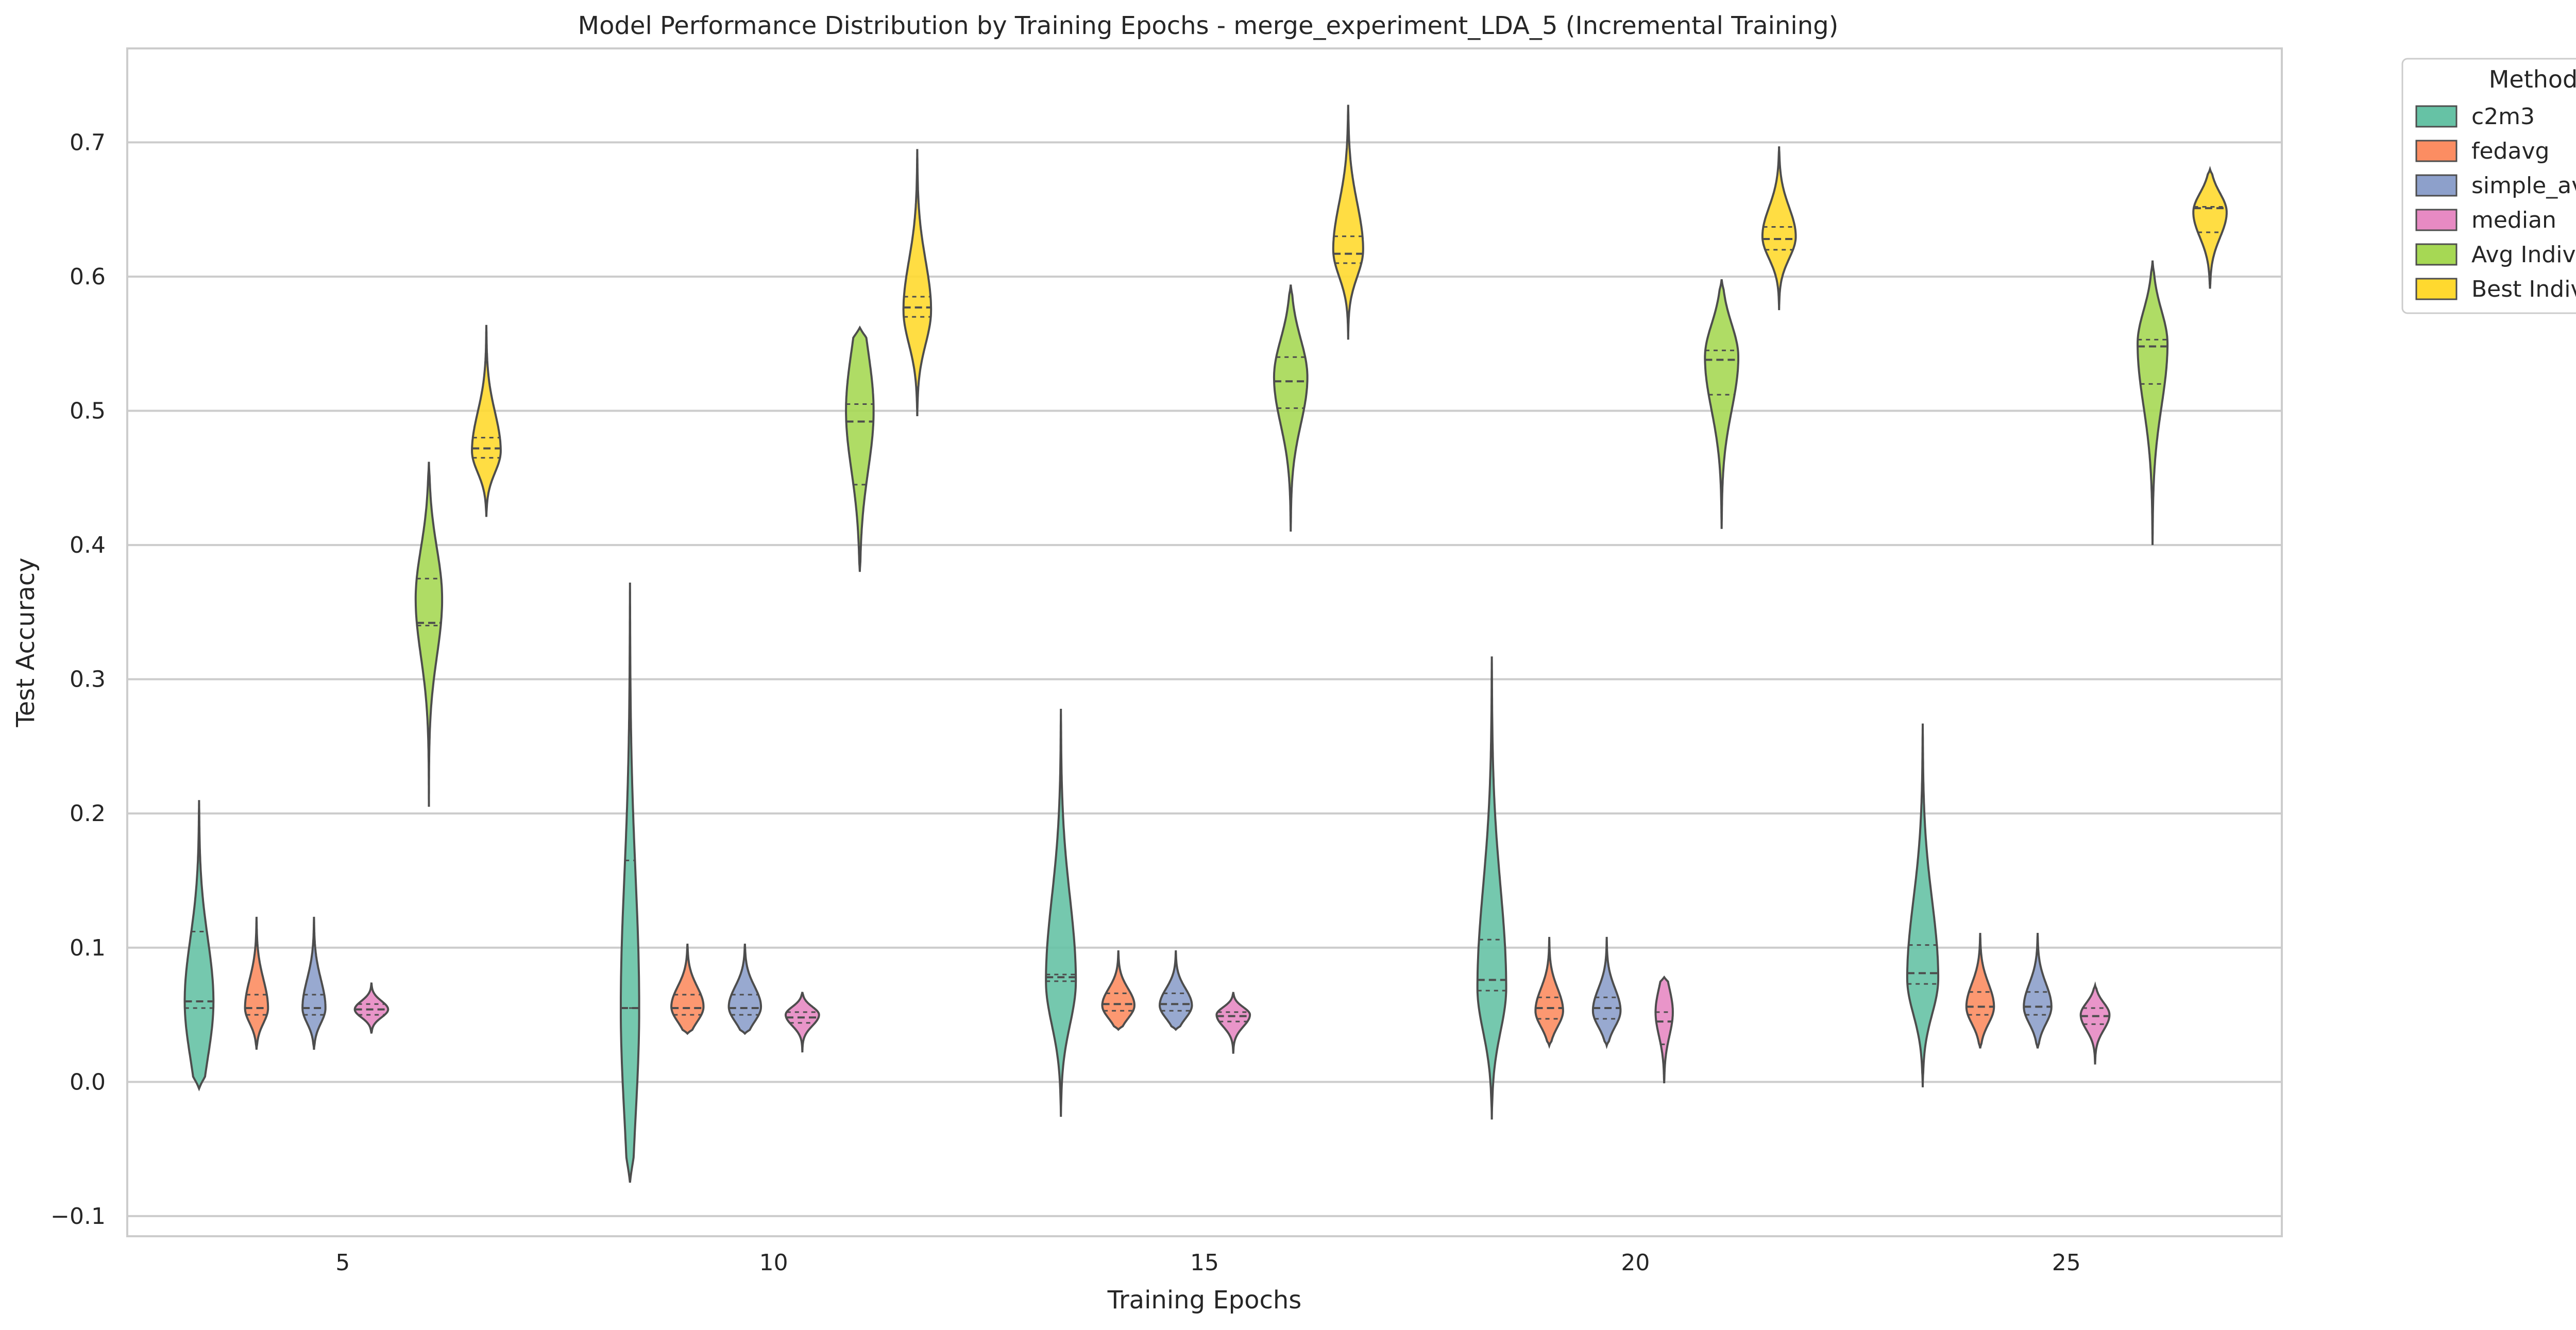  Describe the element at coordinates (2523, 255) in the screenshot. I see `legend-label: Avg Individual` at that location.